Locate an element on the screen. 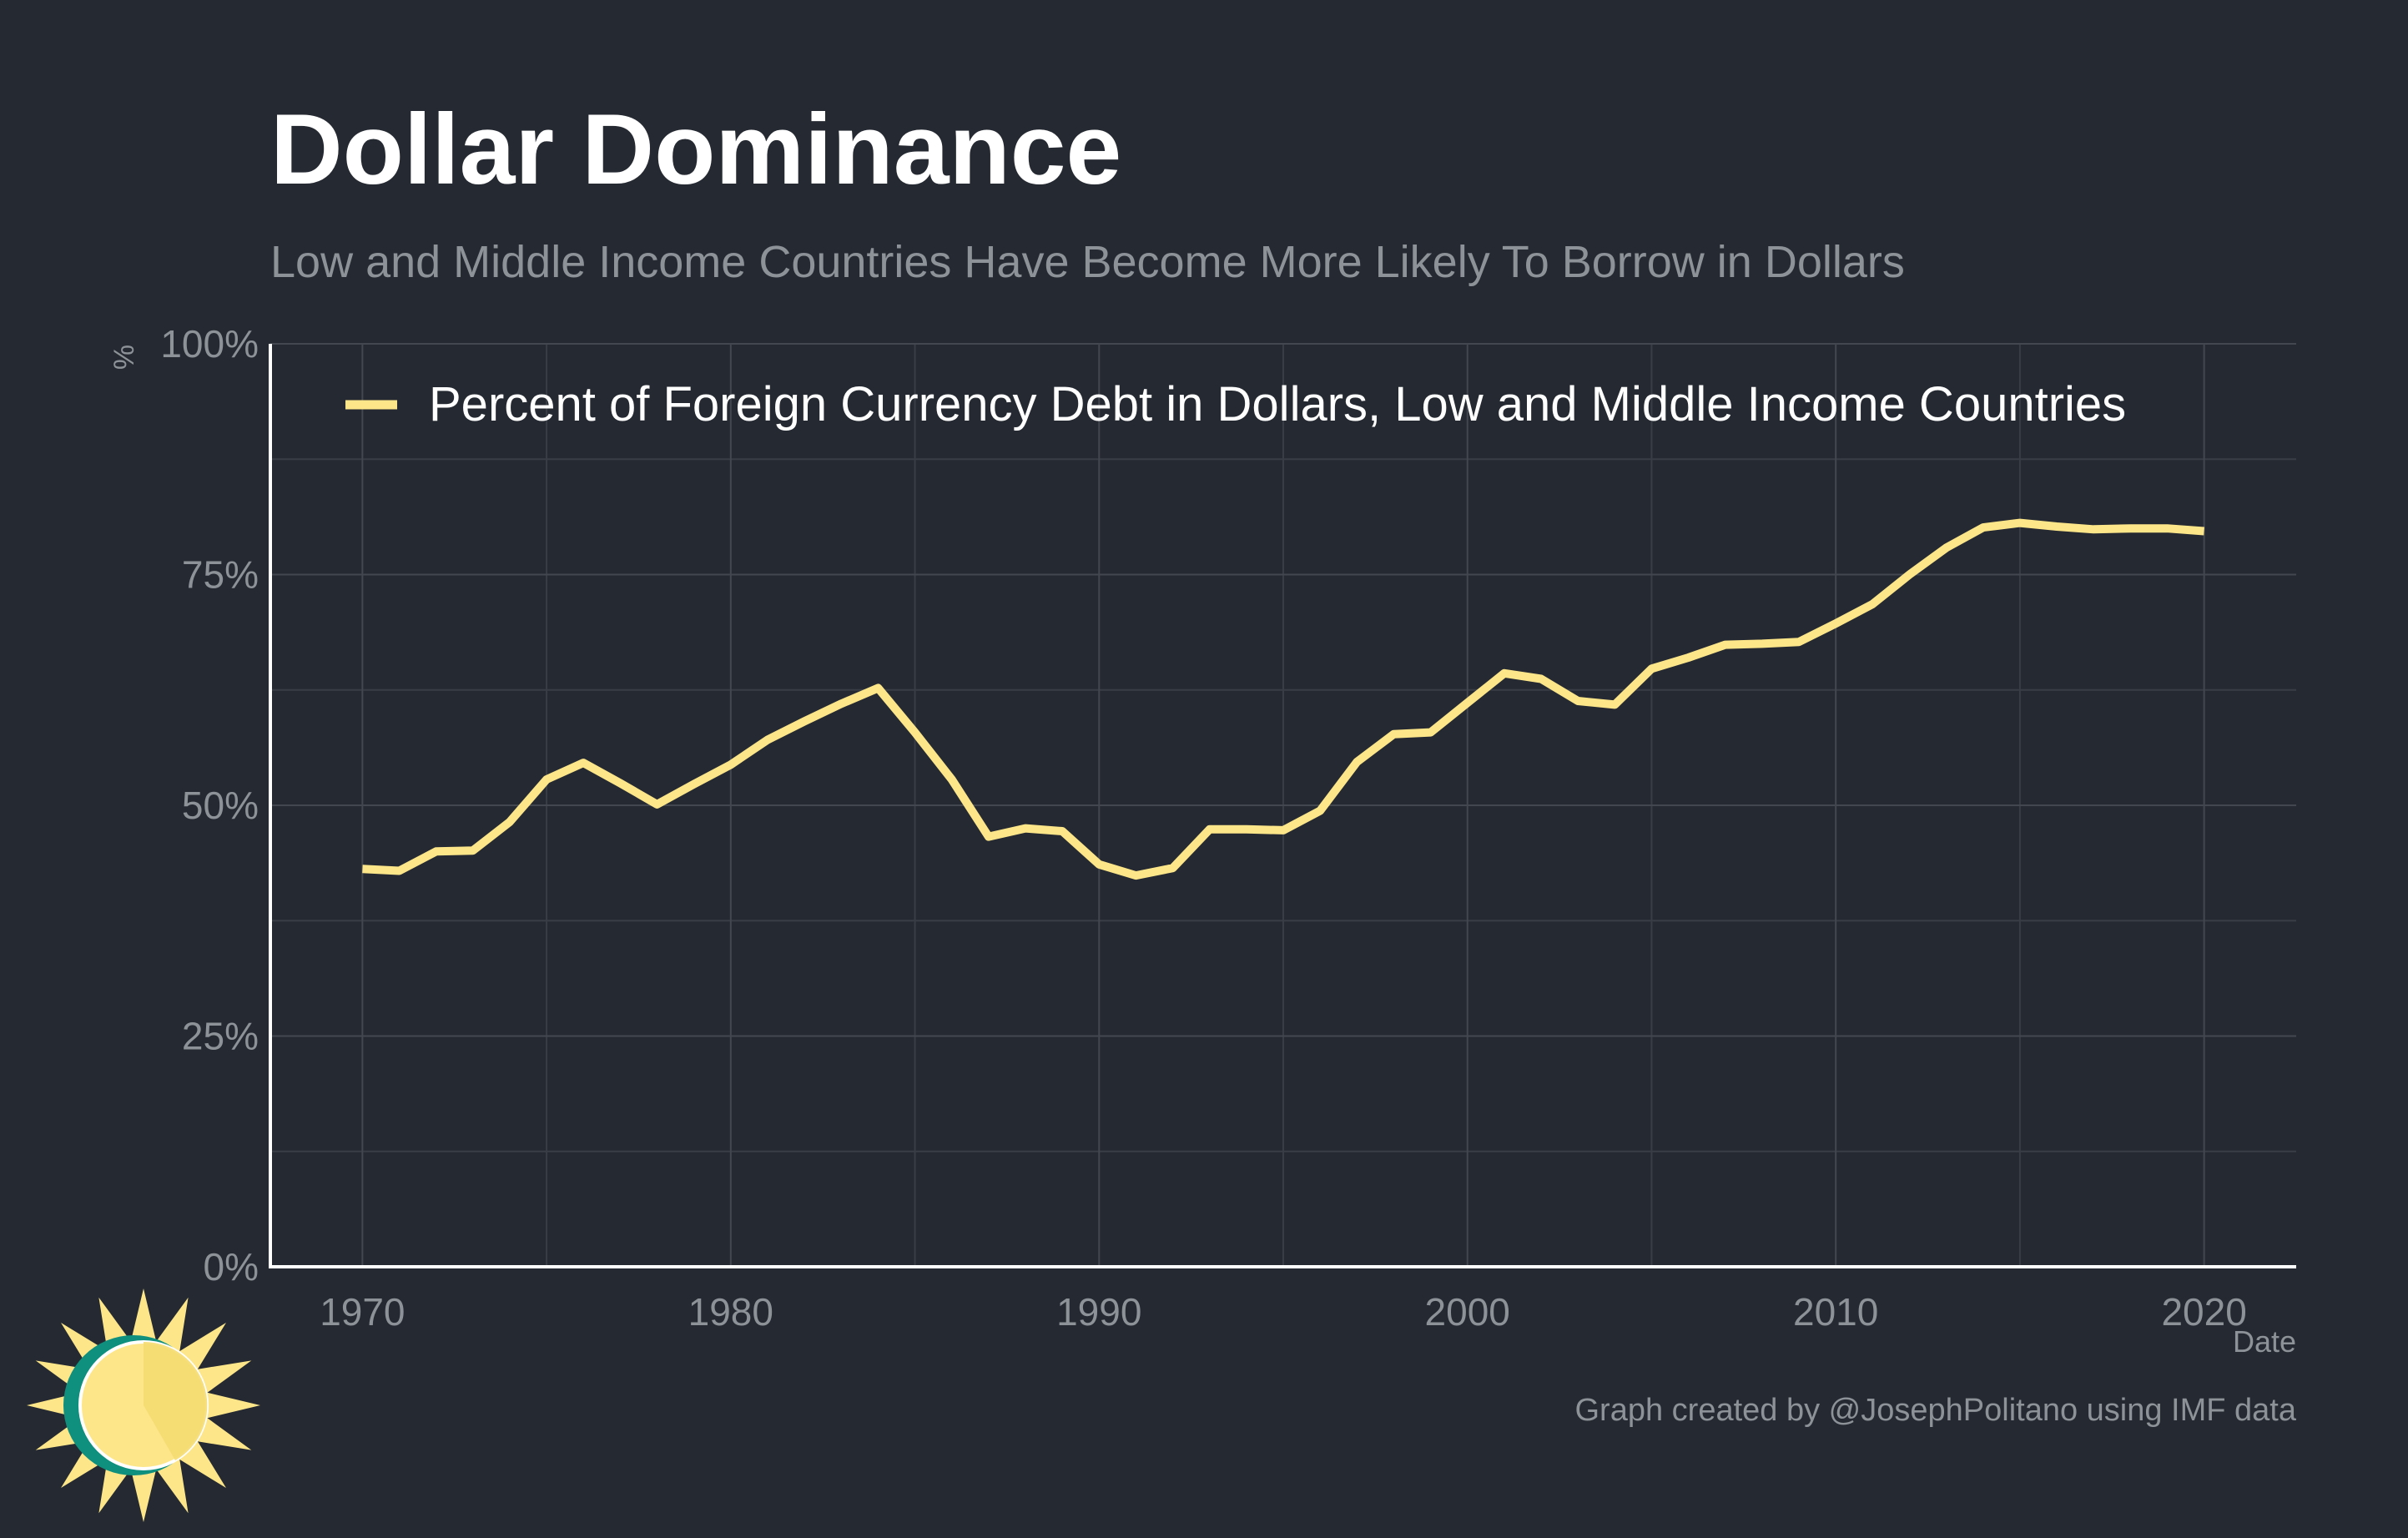 This screenshot has height=1538, width=2408. x-tick-label: 2020 is located at coordinates (2203, 1312).